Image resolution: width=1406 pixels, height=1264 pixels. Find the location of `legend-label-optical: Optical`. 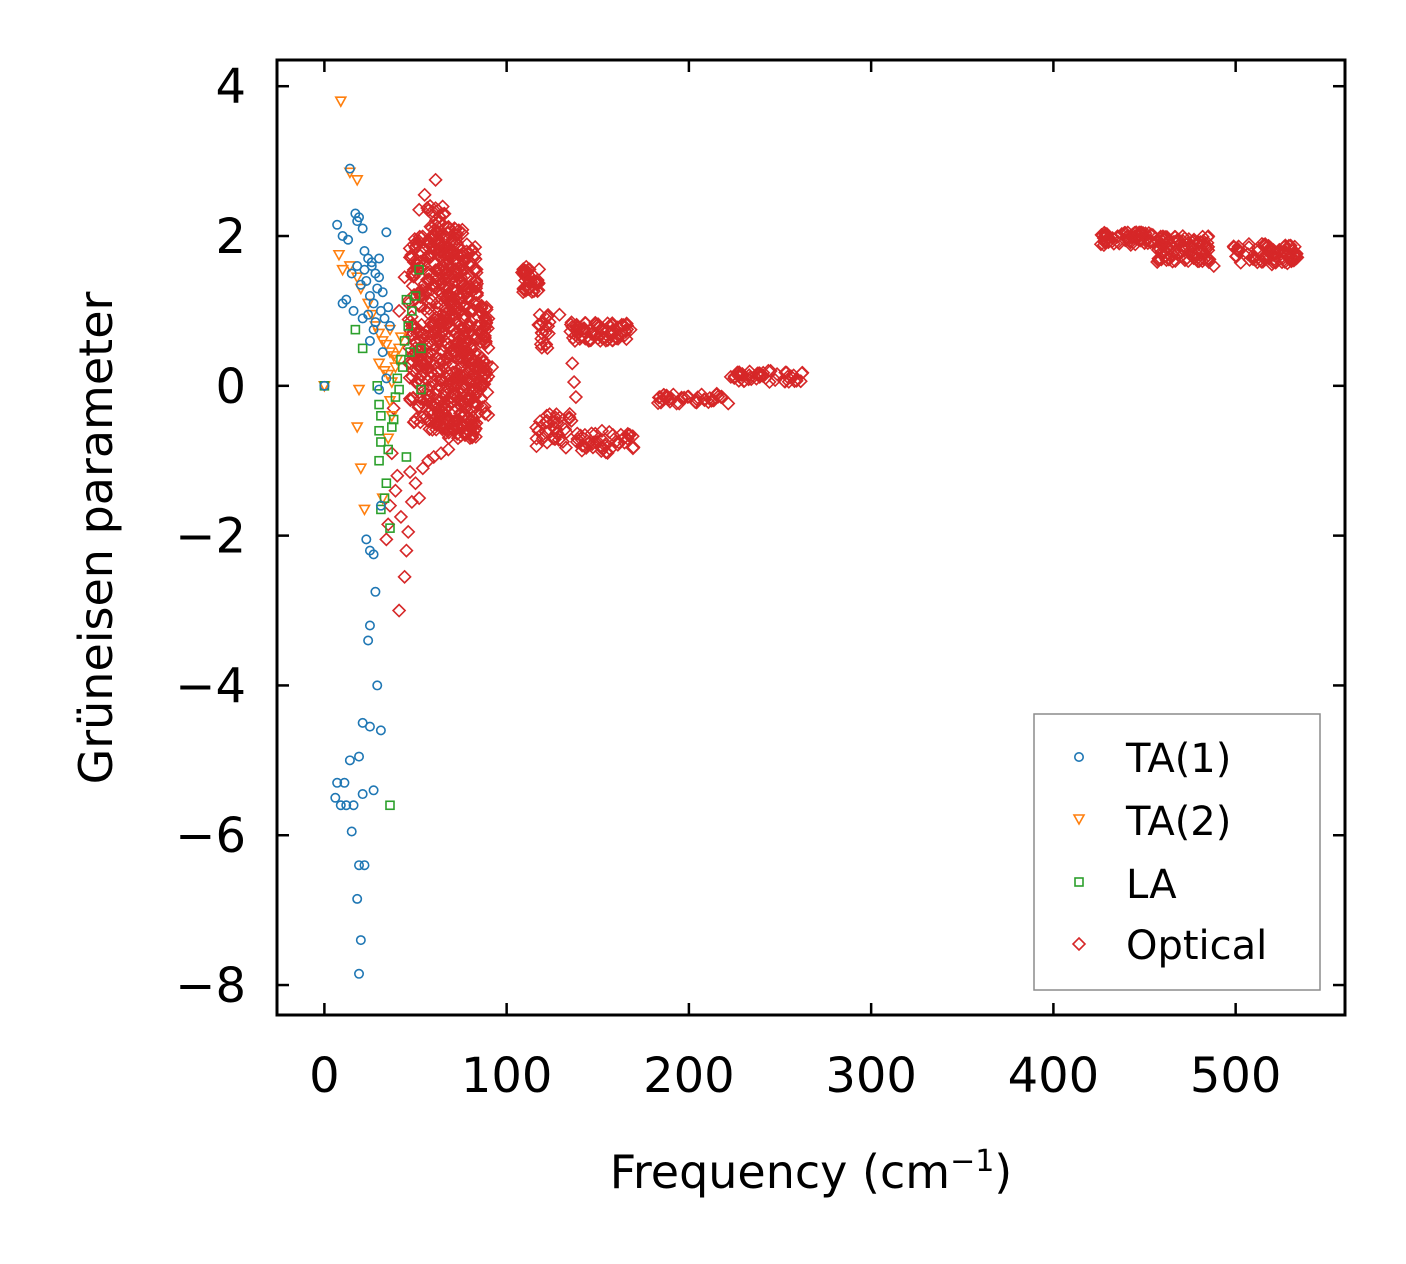

legend-label-optical: Optical is located at coordinates (1196, 946).